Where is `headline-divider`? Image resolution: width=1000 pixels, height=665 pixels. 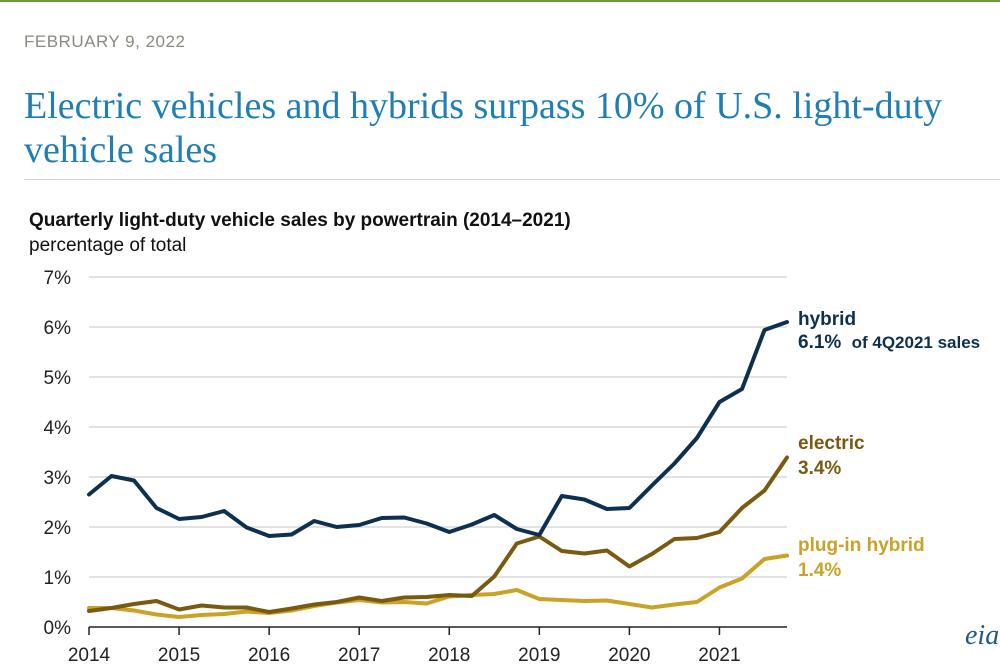
headline-divider is located at coordinates (512, 179).